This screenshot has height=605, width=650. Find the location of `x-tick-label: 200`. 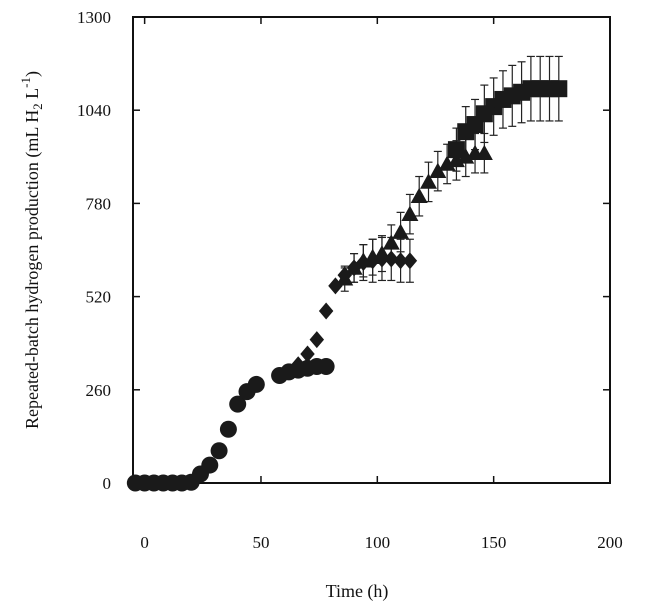

x-tick-label: 200 is located at coordinates (610, 542).